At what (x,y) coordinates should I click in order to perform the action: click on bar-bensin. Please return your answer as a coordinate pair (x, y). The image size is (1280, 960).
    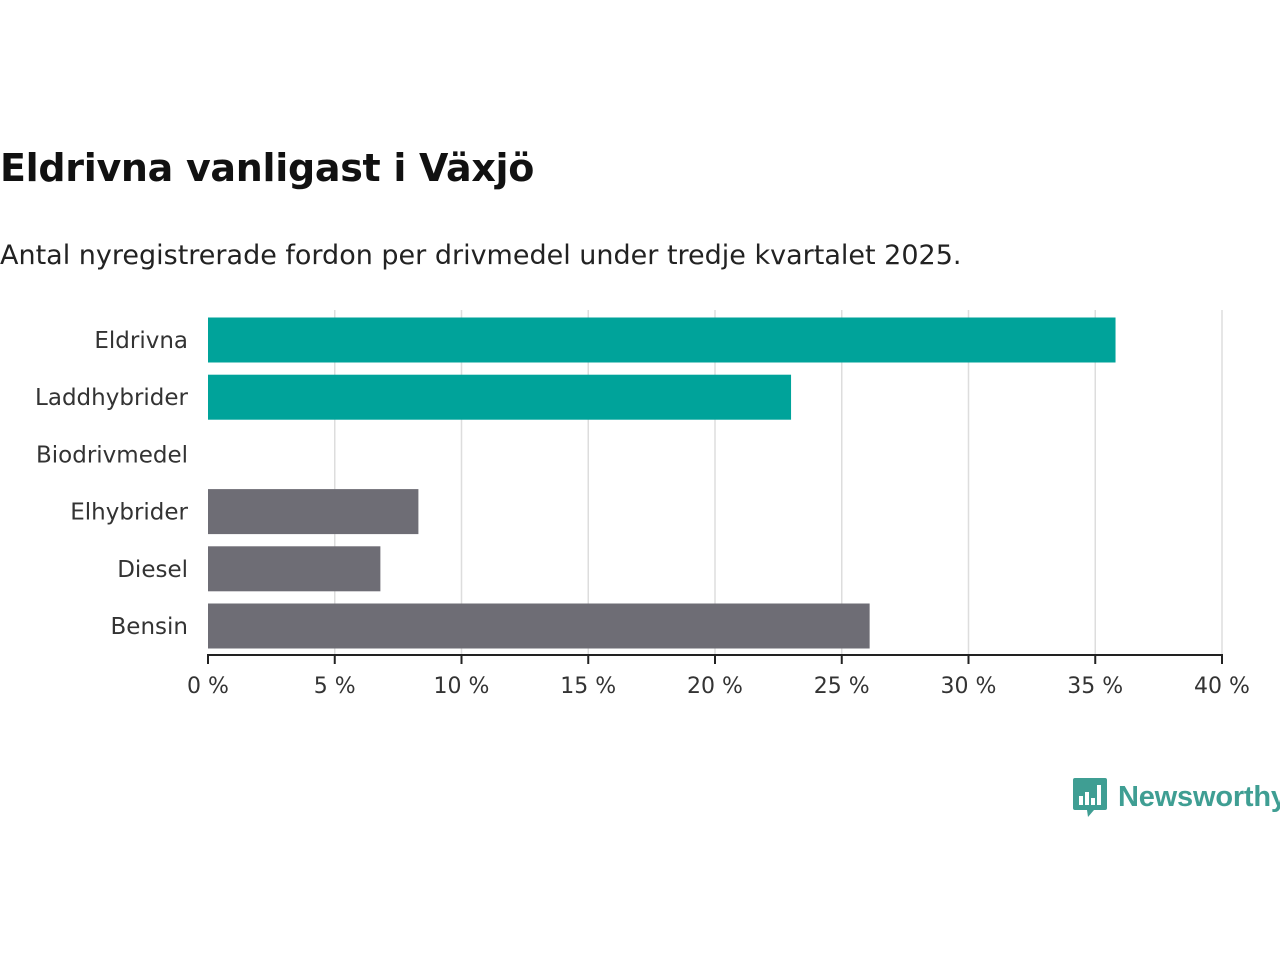
    Looking at the image, I should click on (539, 626).